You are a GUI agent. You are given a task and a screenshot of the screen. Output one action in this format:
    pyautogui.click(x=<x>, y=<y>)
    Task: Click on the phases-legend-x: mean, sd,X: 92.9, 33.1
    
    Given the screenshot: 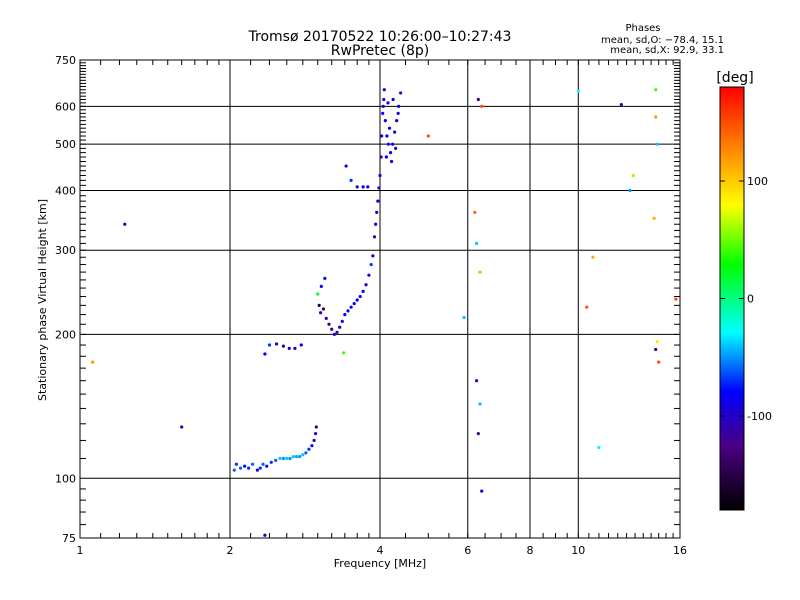 What is the action you would take?
    pyautogui.click(x=667, y=50)
    